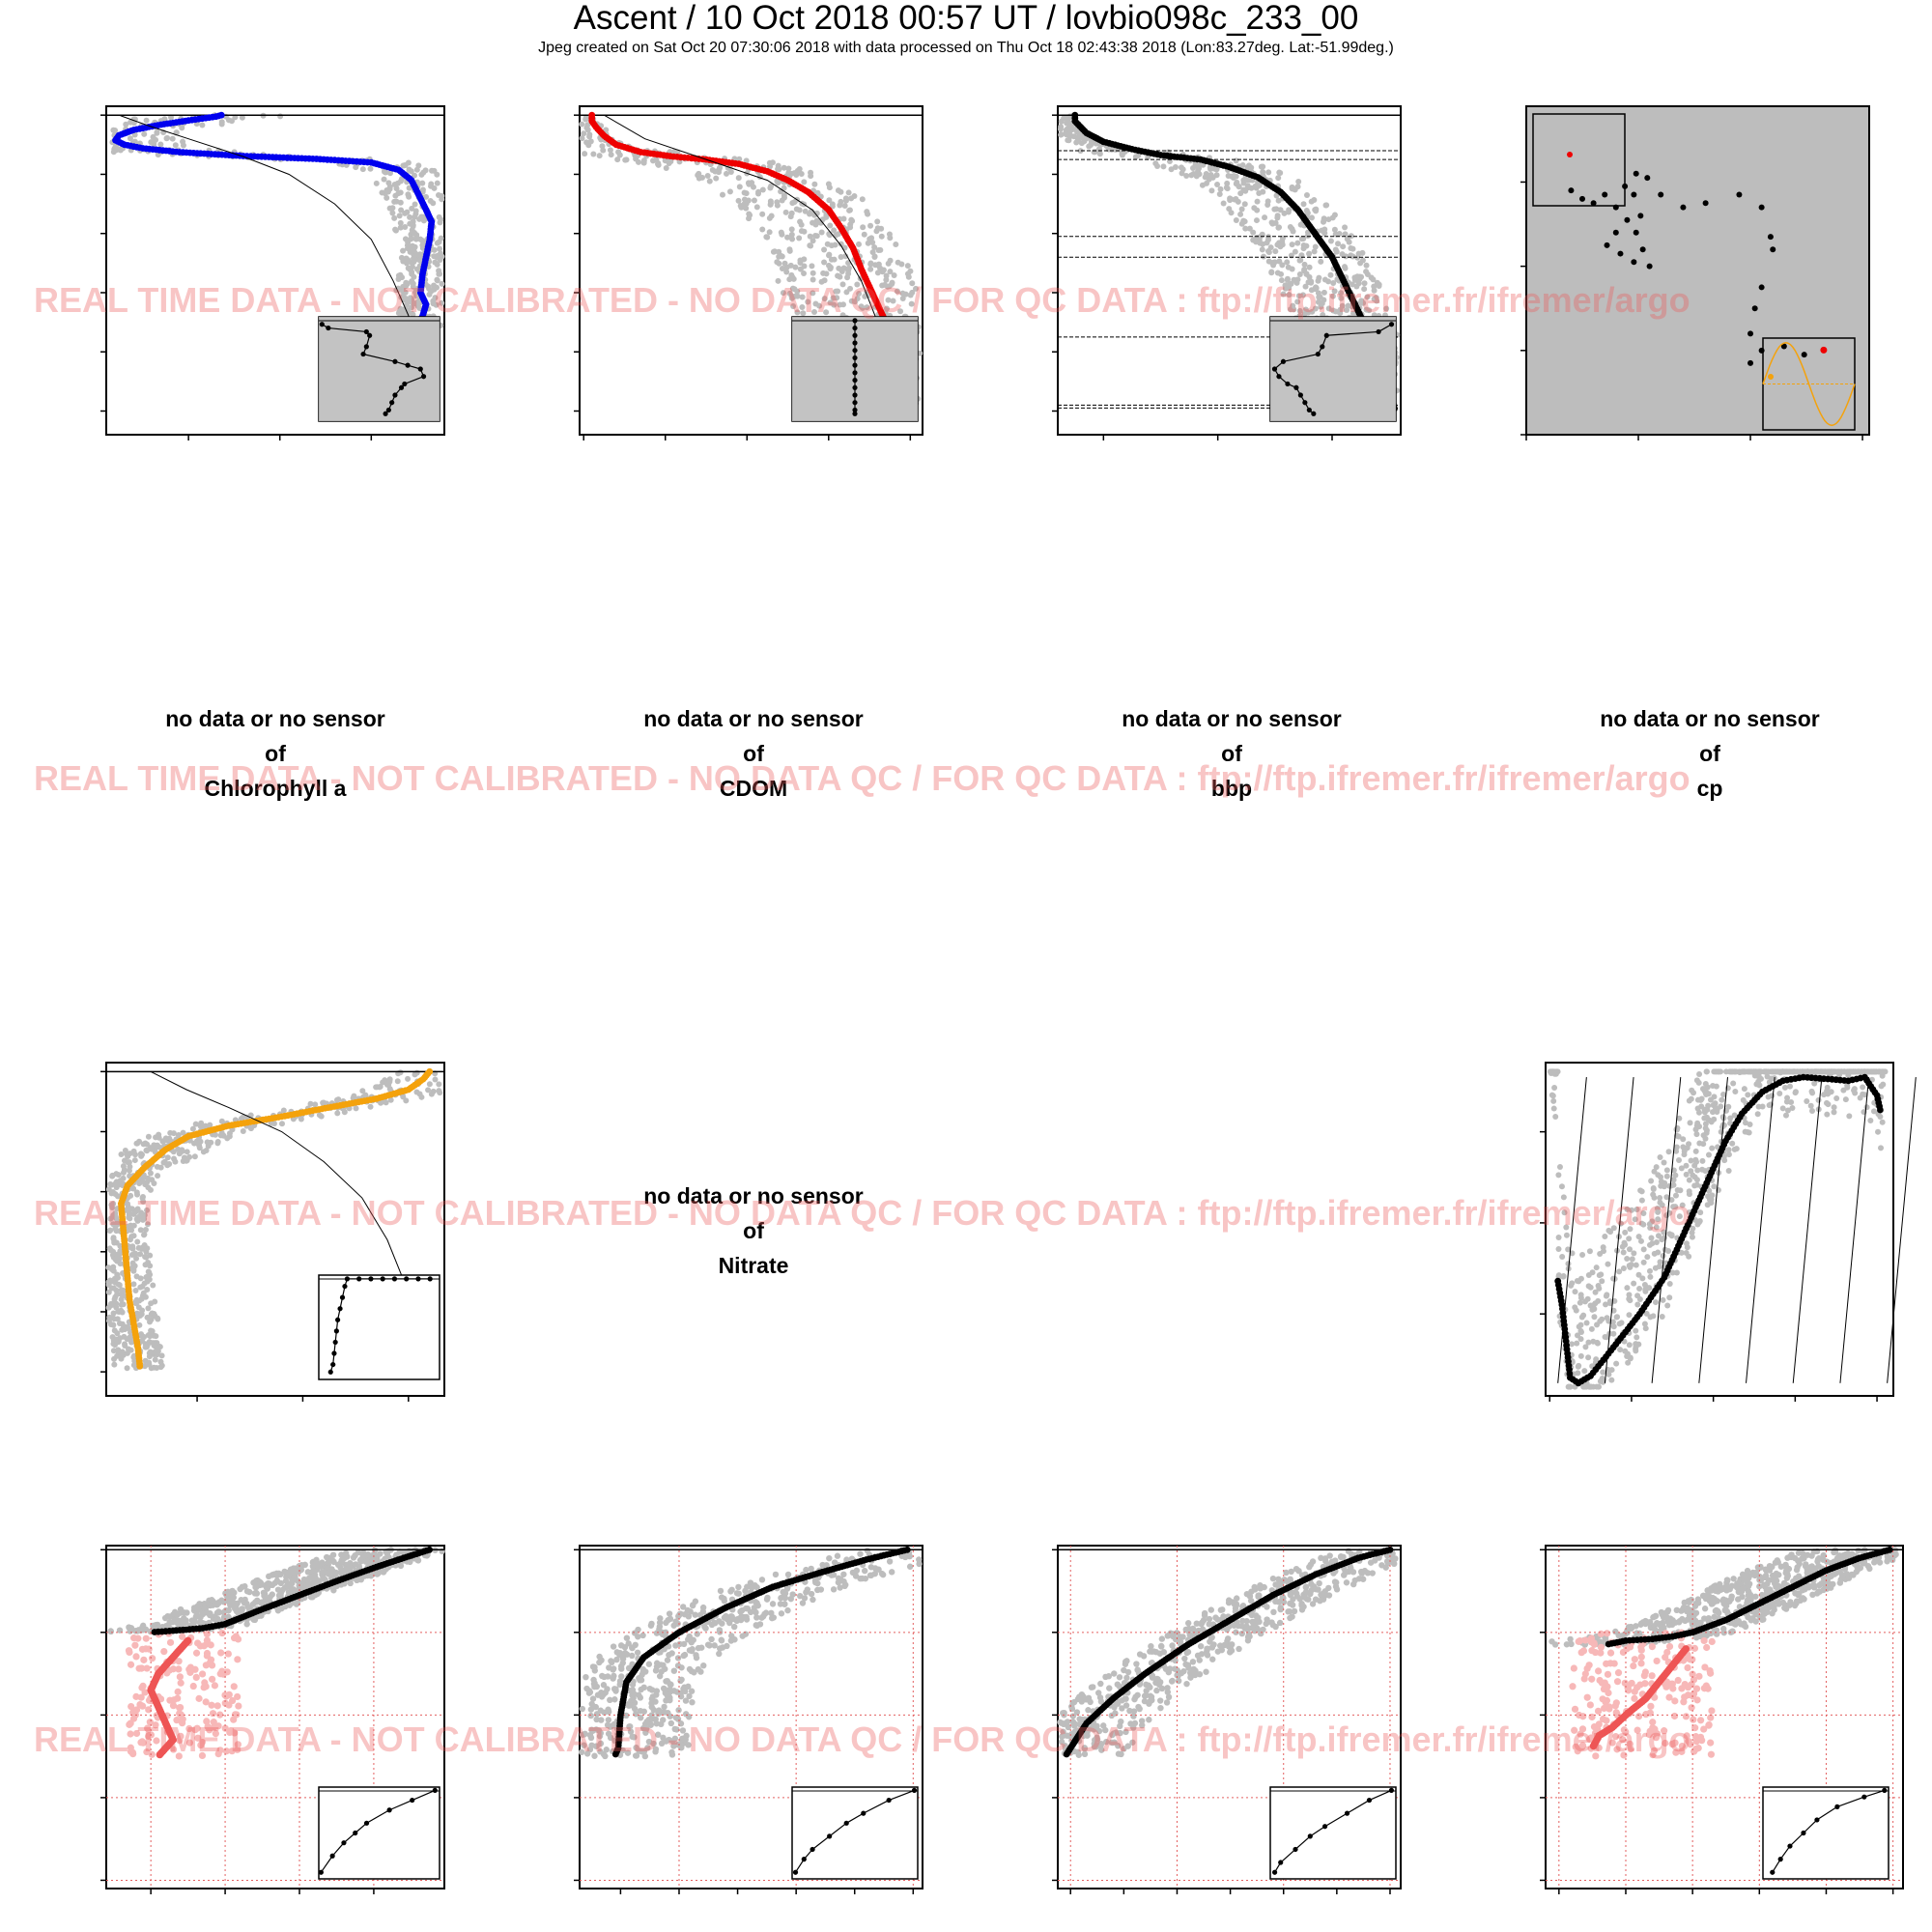 This screenshot has width=1932, height=1932. Describe the element at coordinates (1697, 270) in the screenshot. I see `map-frame` at that location.